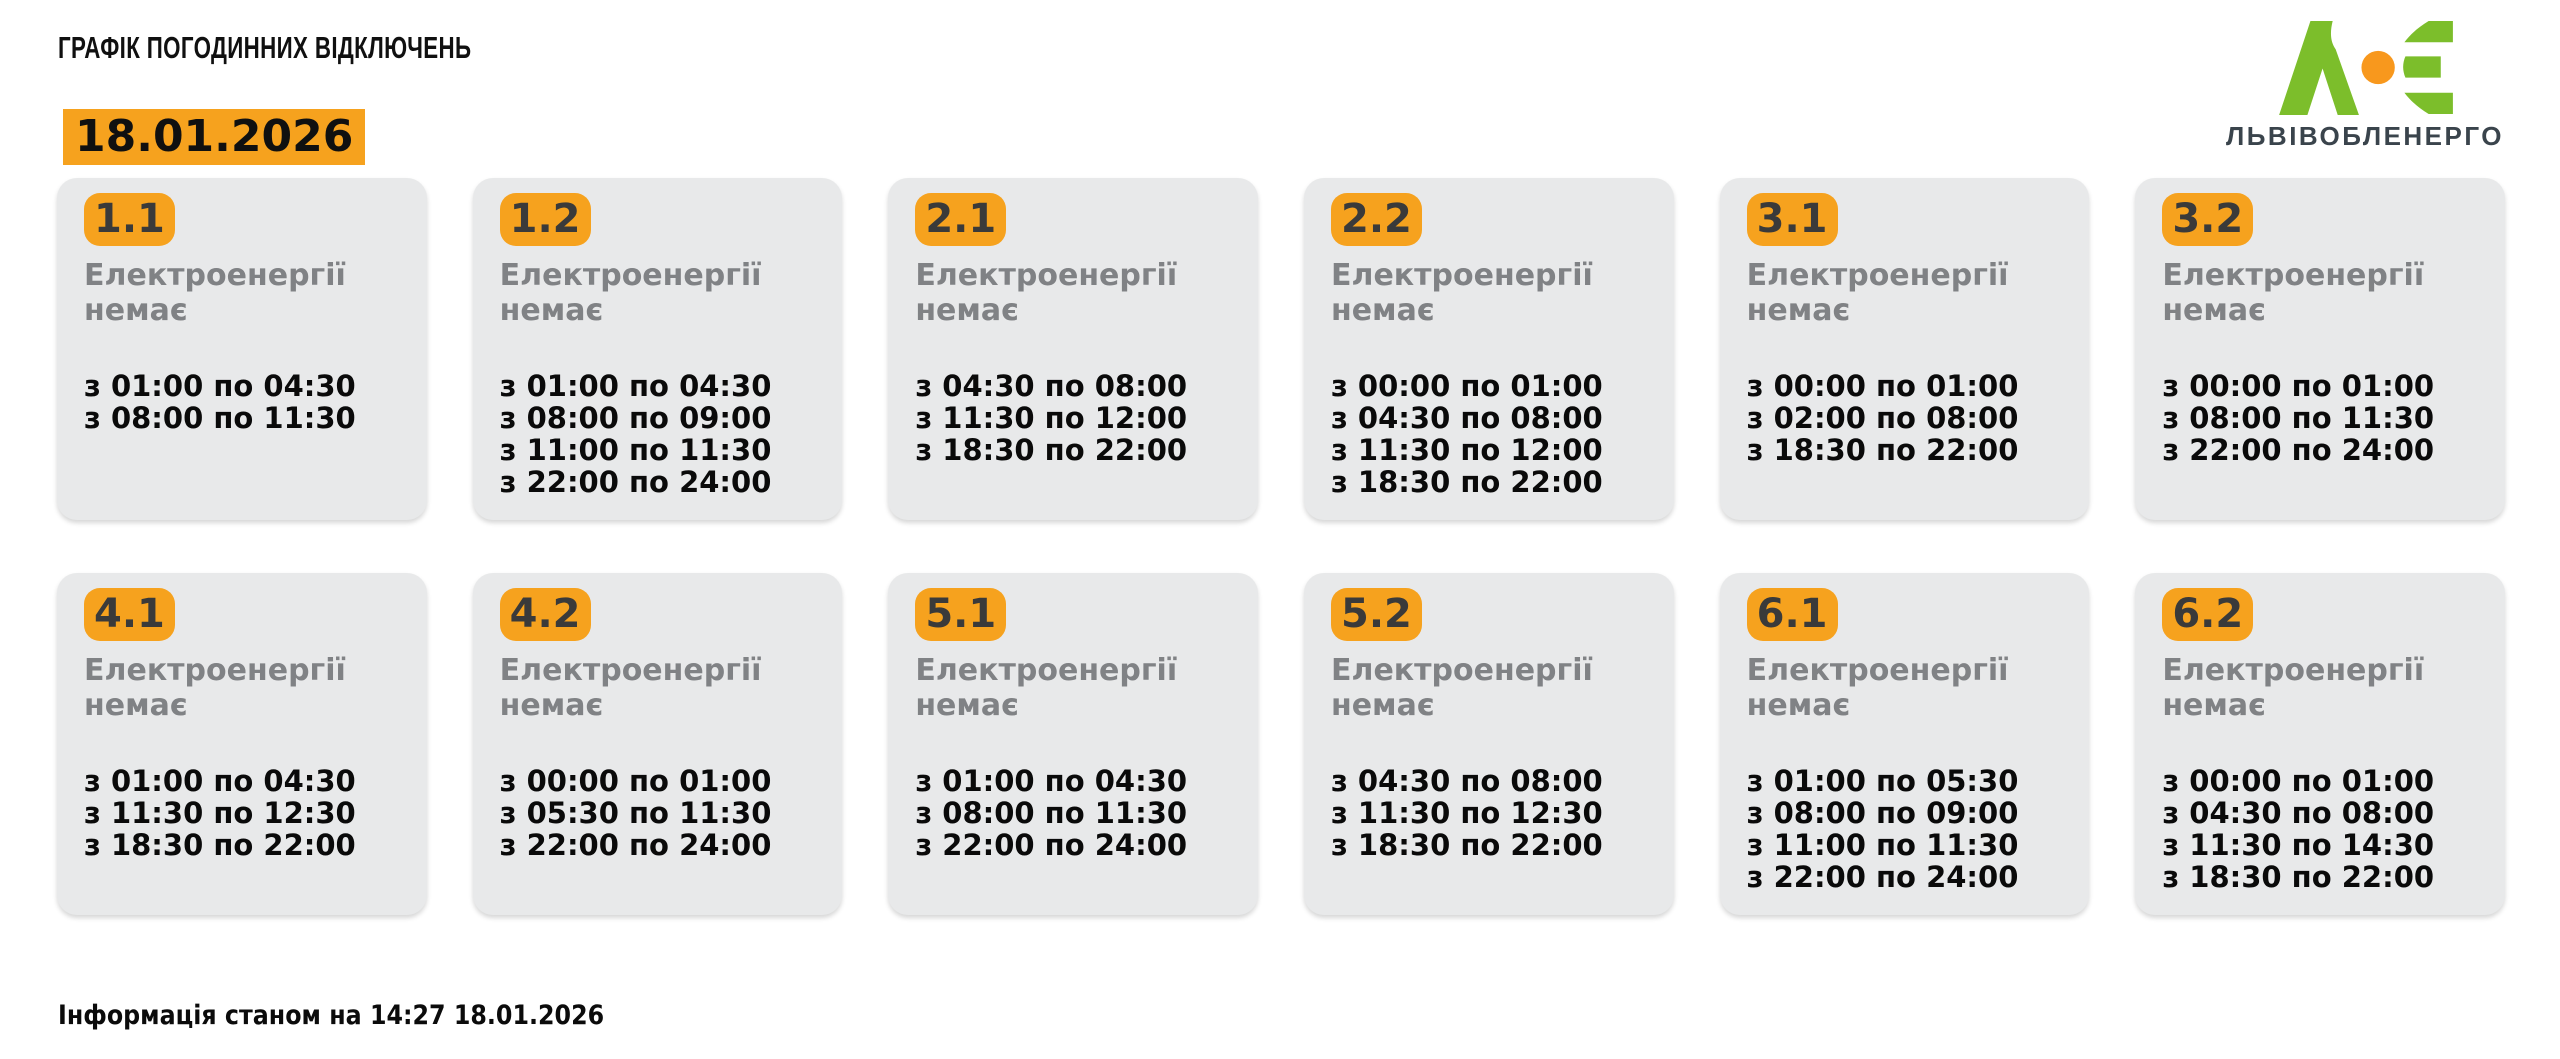 The width and height of the screenshot is (2560, 1059). I want to click on logo-letter-e-top, so click(2428, 32).